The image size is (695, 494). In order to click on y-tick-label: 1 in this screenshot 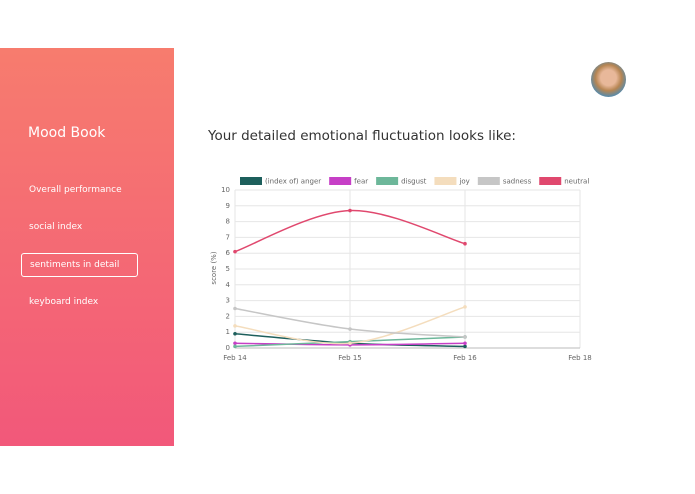, I will do `click(228, 332)`.